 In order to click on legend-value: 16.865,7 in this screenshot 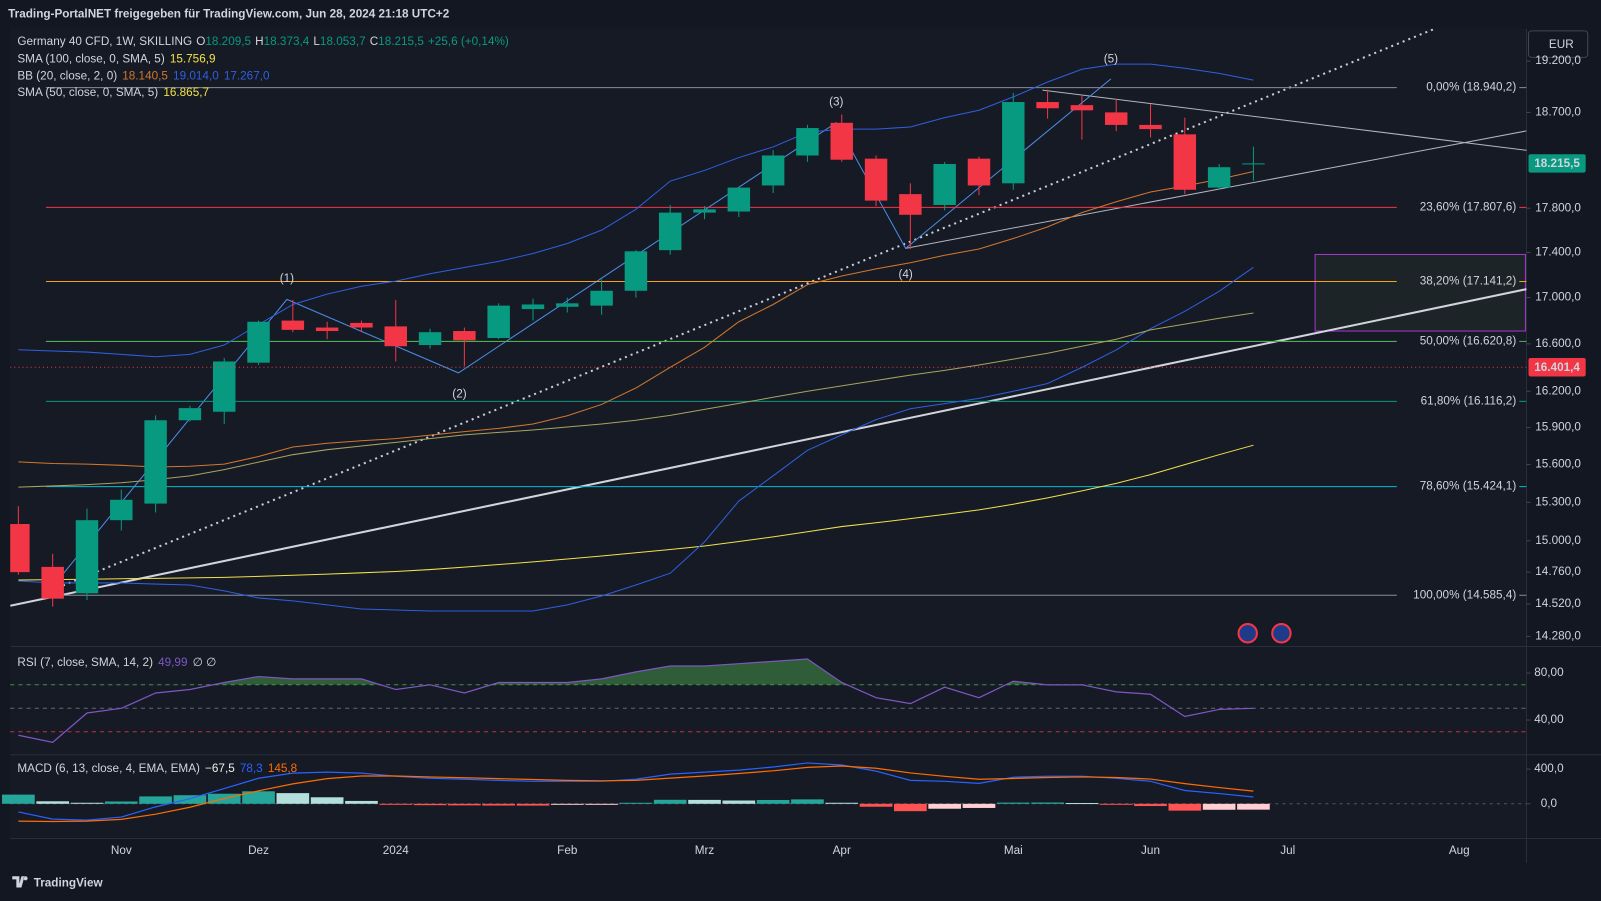, I will do `click(186, 92)`.